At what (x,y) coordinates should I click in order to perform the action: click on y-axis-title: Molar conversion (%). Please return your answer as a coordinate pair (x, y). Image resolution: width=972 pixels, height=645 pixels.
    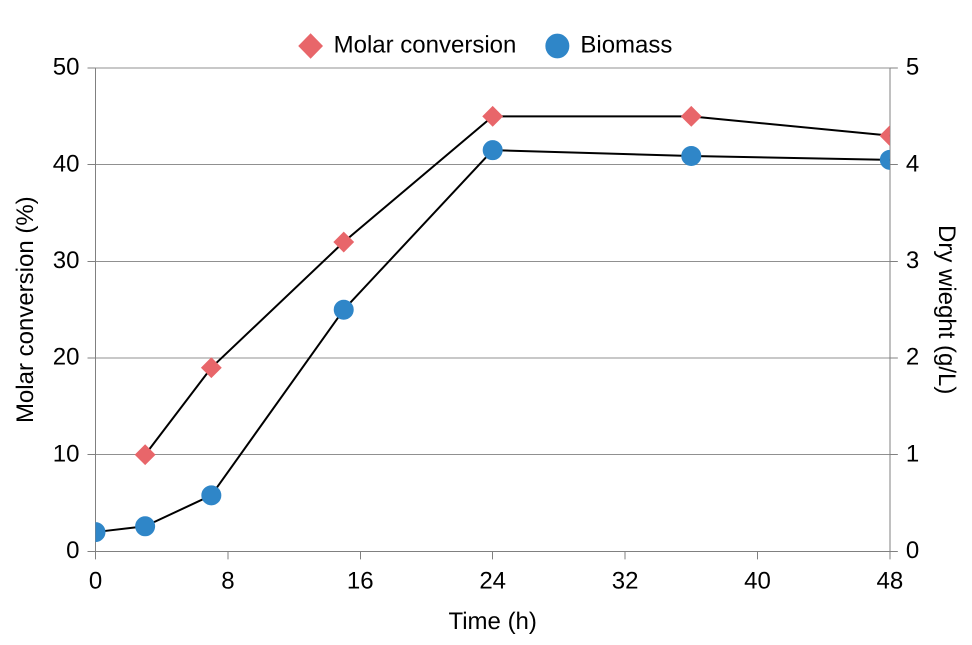
    Looking at the image, I should click on (26, 310).